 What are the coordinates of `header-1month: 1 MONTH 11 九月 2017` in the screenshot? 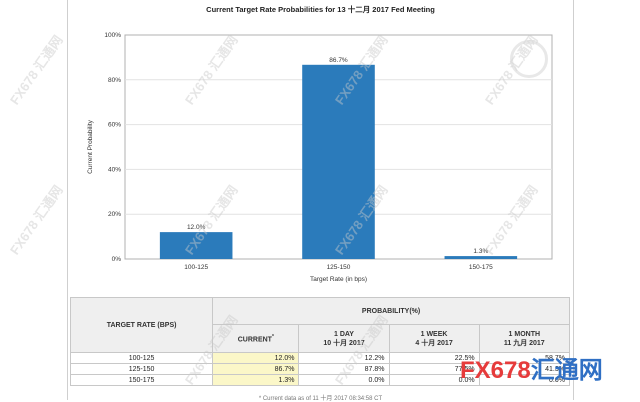 It's located at (524, 338).